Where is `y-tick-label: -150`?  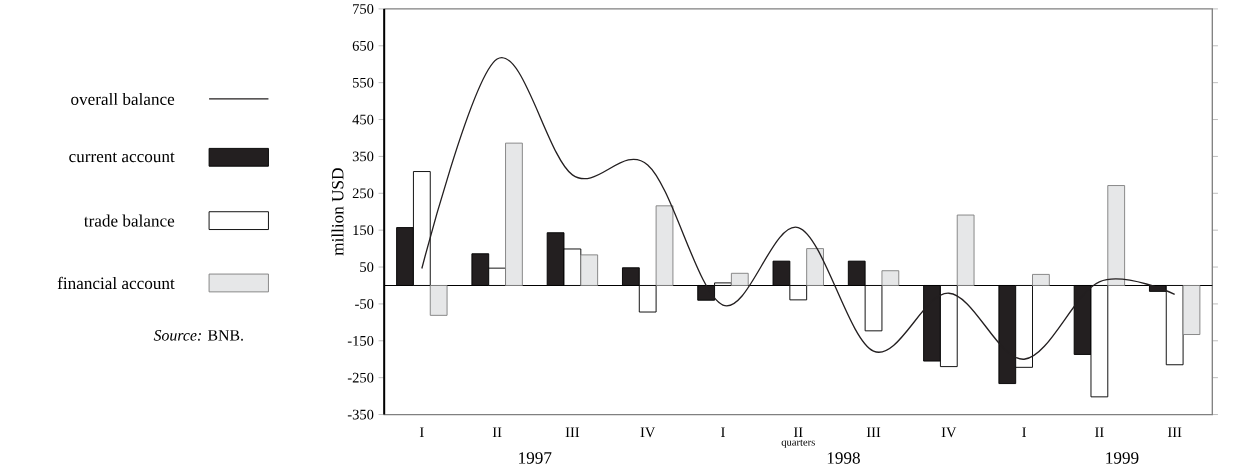 y-tick-label: -150 is located at coordinates (360, 340).